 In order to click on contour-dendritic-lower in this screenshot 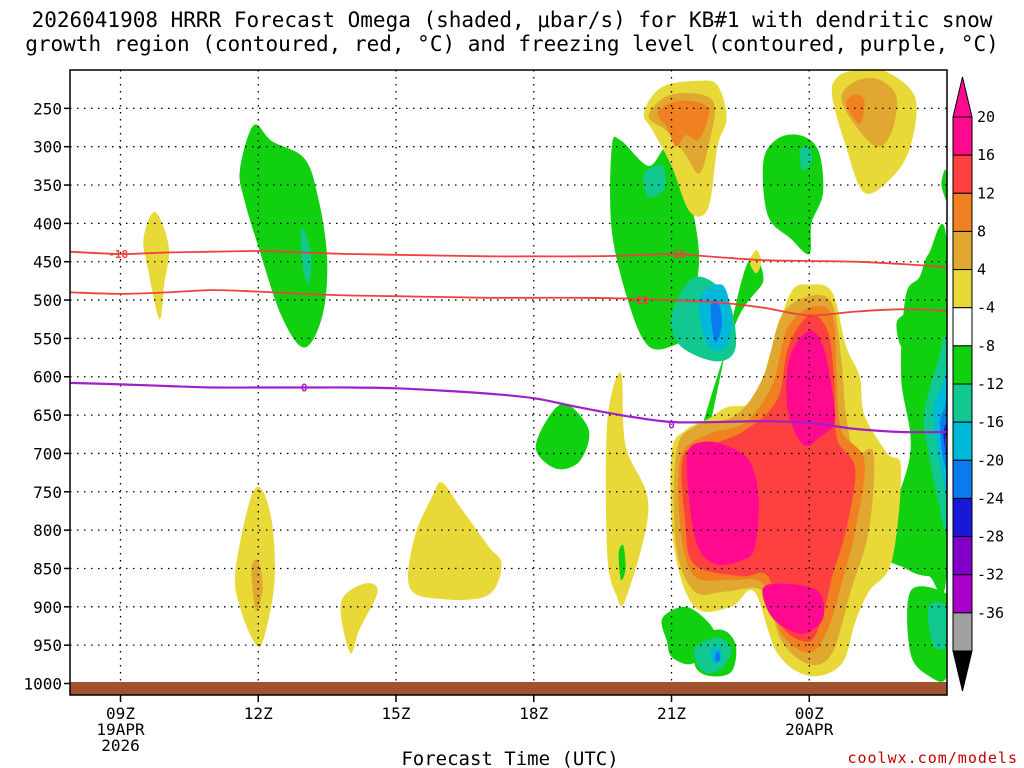, I will do `click(508, 303)`.